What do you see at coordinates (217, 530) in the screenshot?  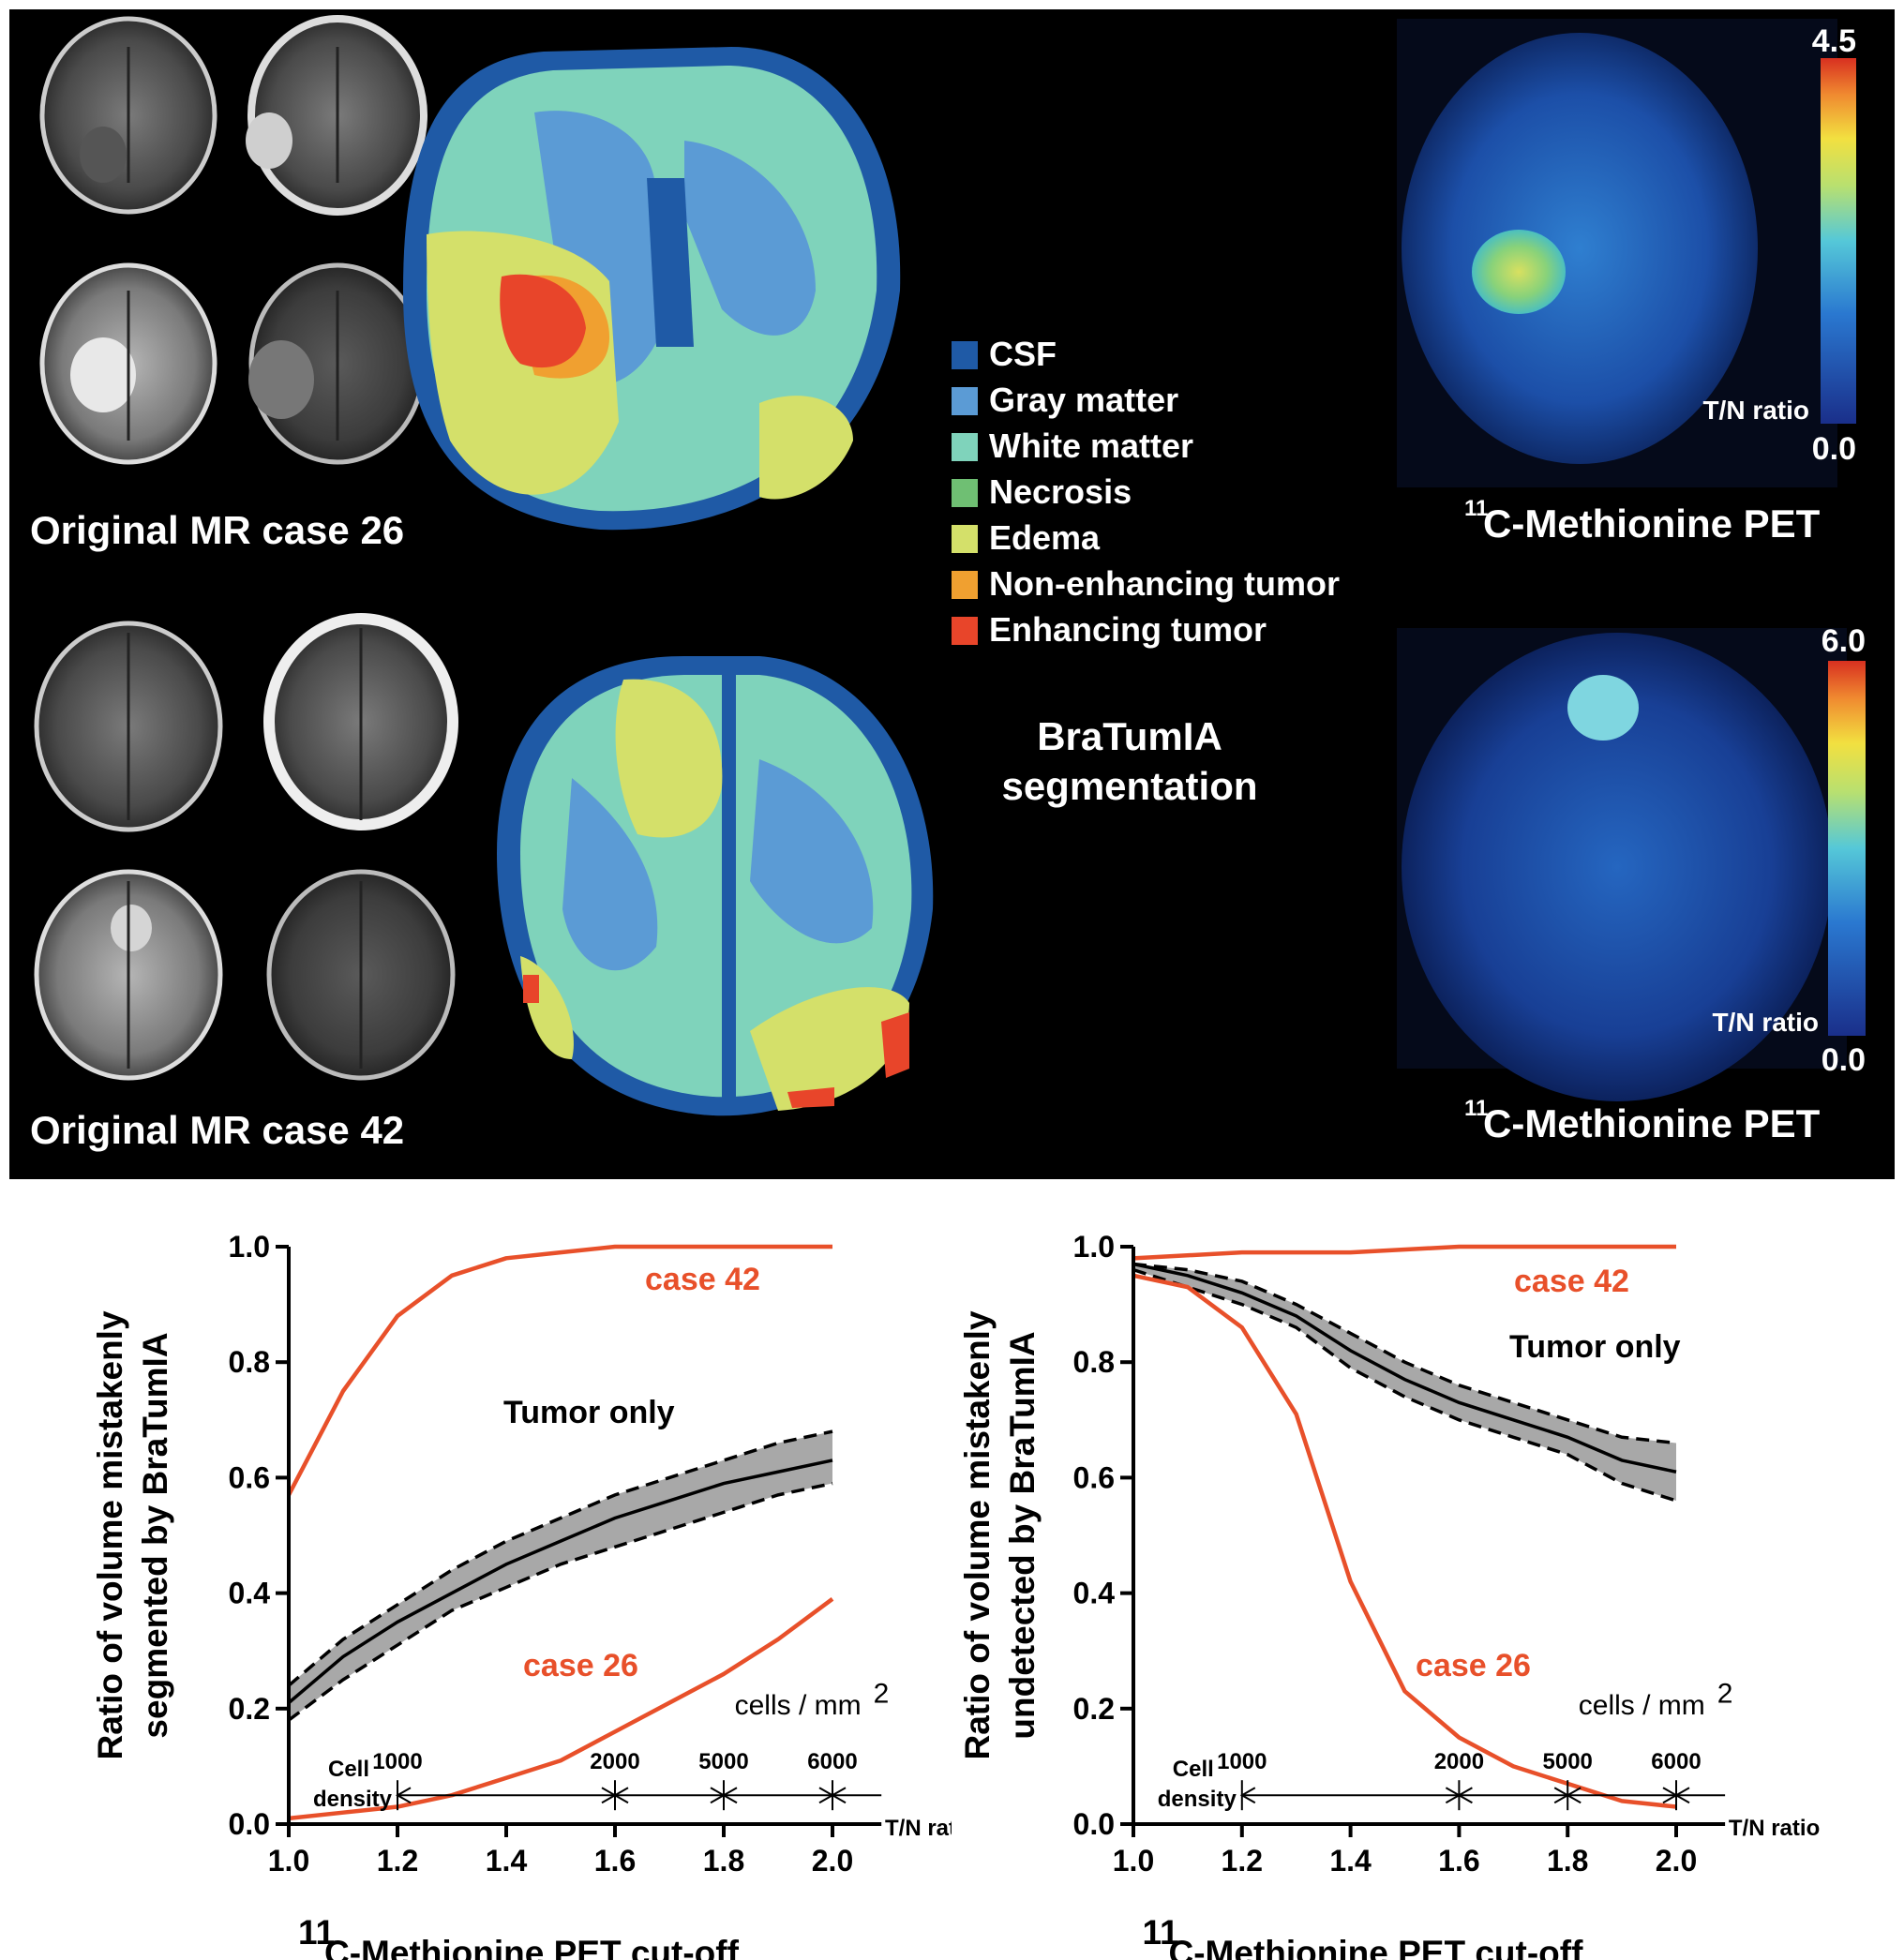 I see `mr-case26-label: Original MR case 26` at bounding box center [217, 530].